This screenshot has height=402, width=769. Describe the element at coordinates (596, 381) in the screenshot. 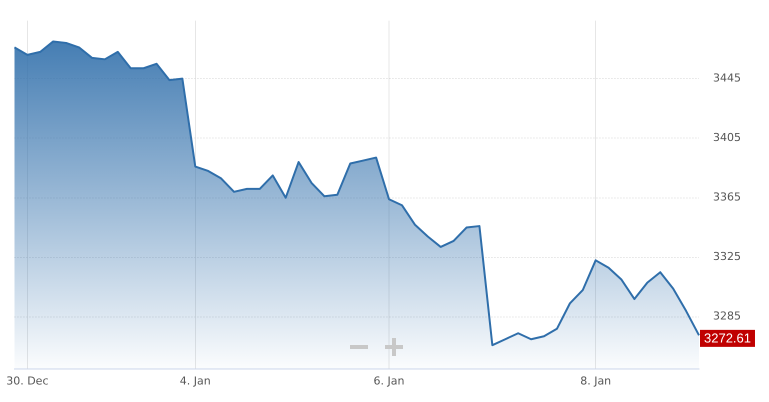

I see `x-tick-label: 8. Jan` at that location.